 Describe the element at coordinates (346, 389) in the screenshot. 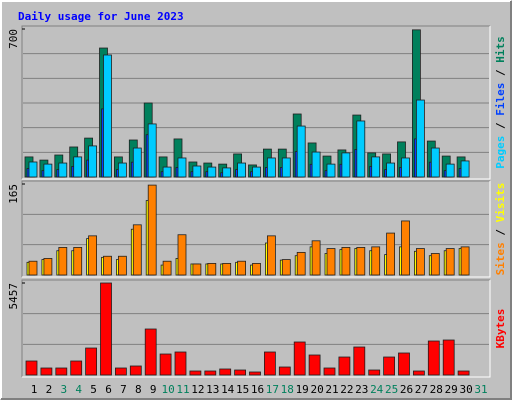

I see `x-tick-label: 22` at that location.